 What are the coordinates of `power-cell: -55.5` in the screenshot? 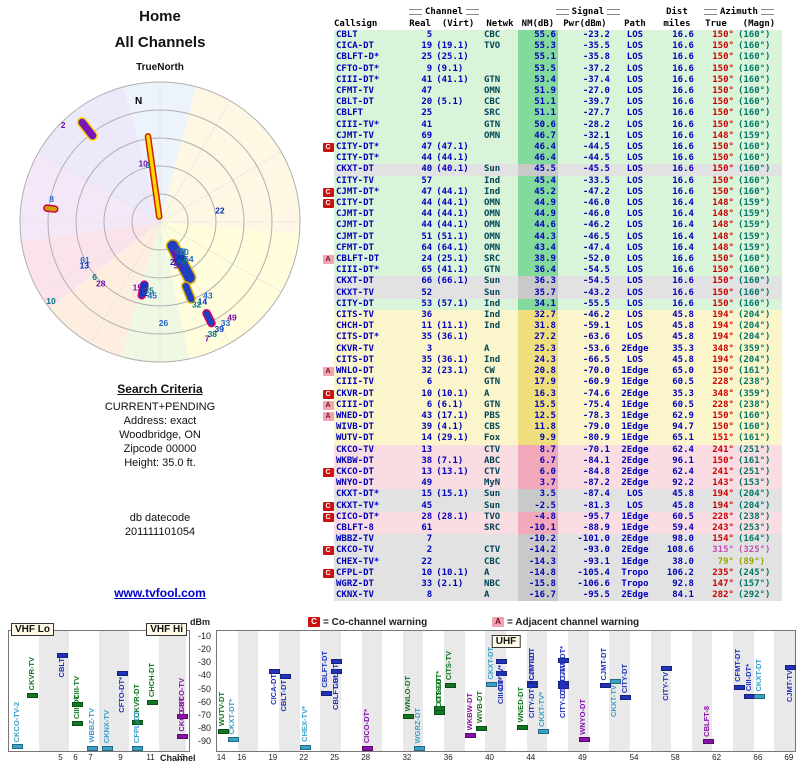 It's located at (584, 304).